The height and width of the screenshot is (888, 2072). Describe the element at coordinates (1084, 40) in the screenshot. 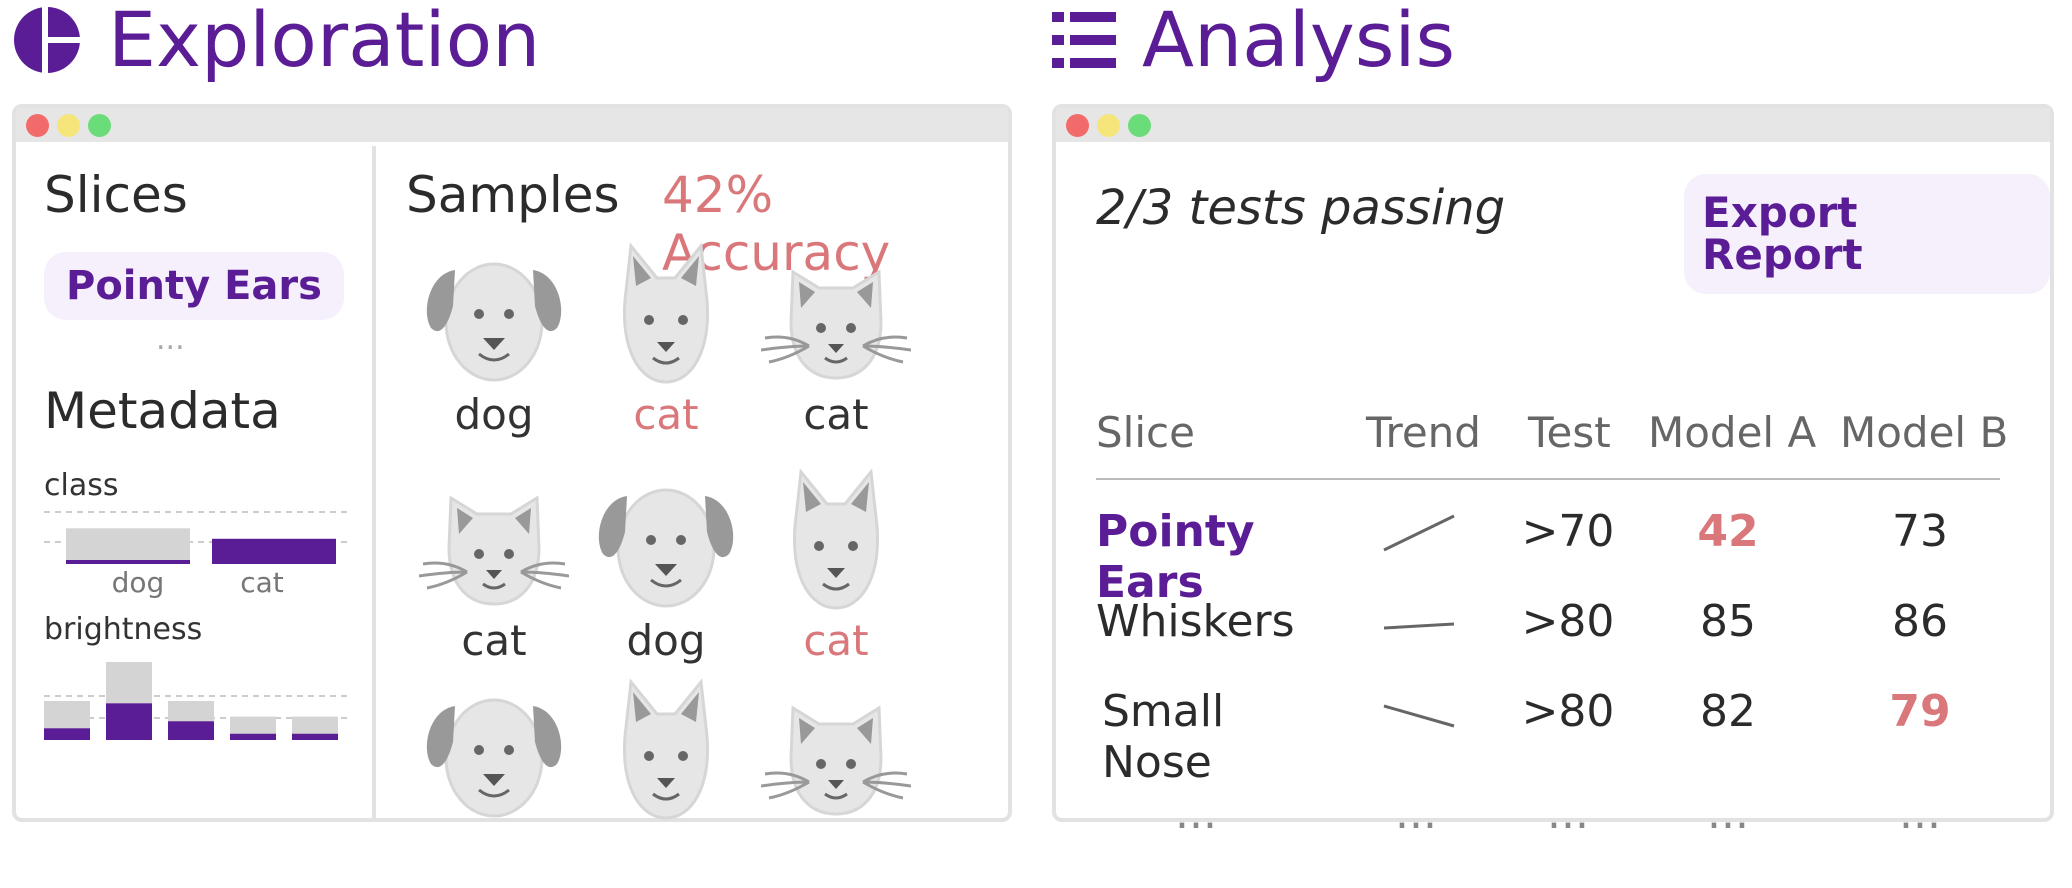

I see `list-icon` at that location.